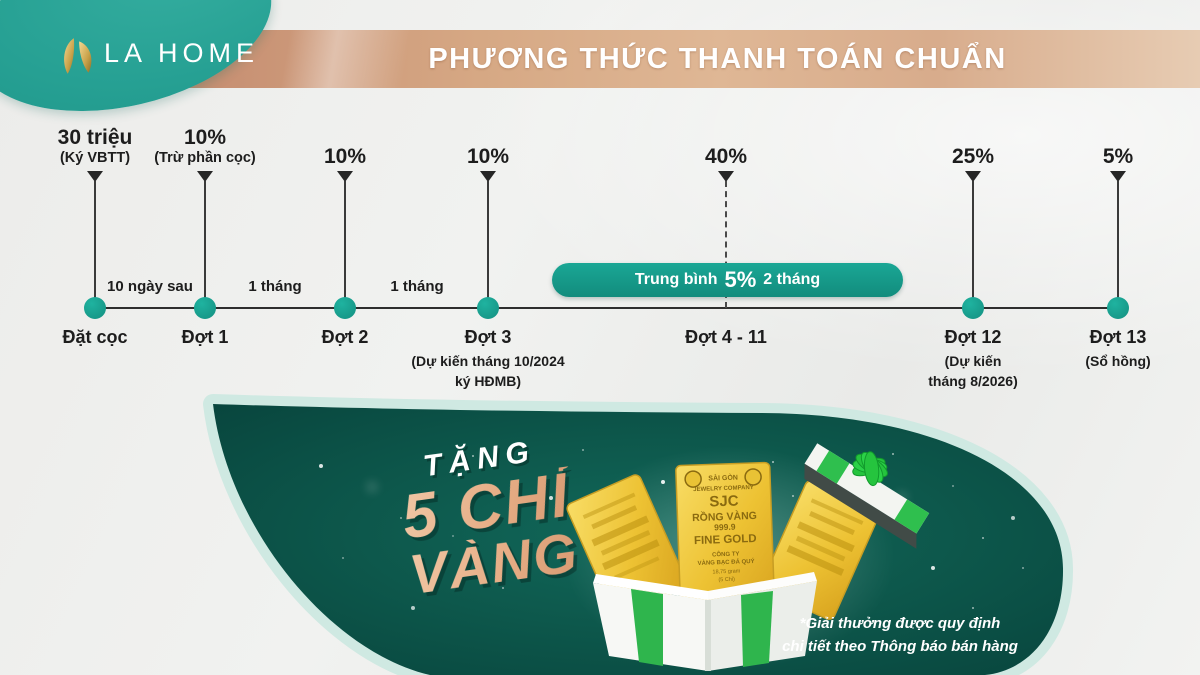 This screenshot has height=675, width=1200. Describe the element at coordinates (727, 244) in the screenshot. I see `milestone-stem-dashed` at that location.